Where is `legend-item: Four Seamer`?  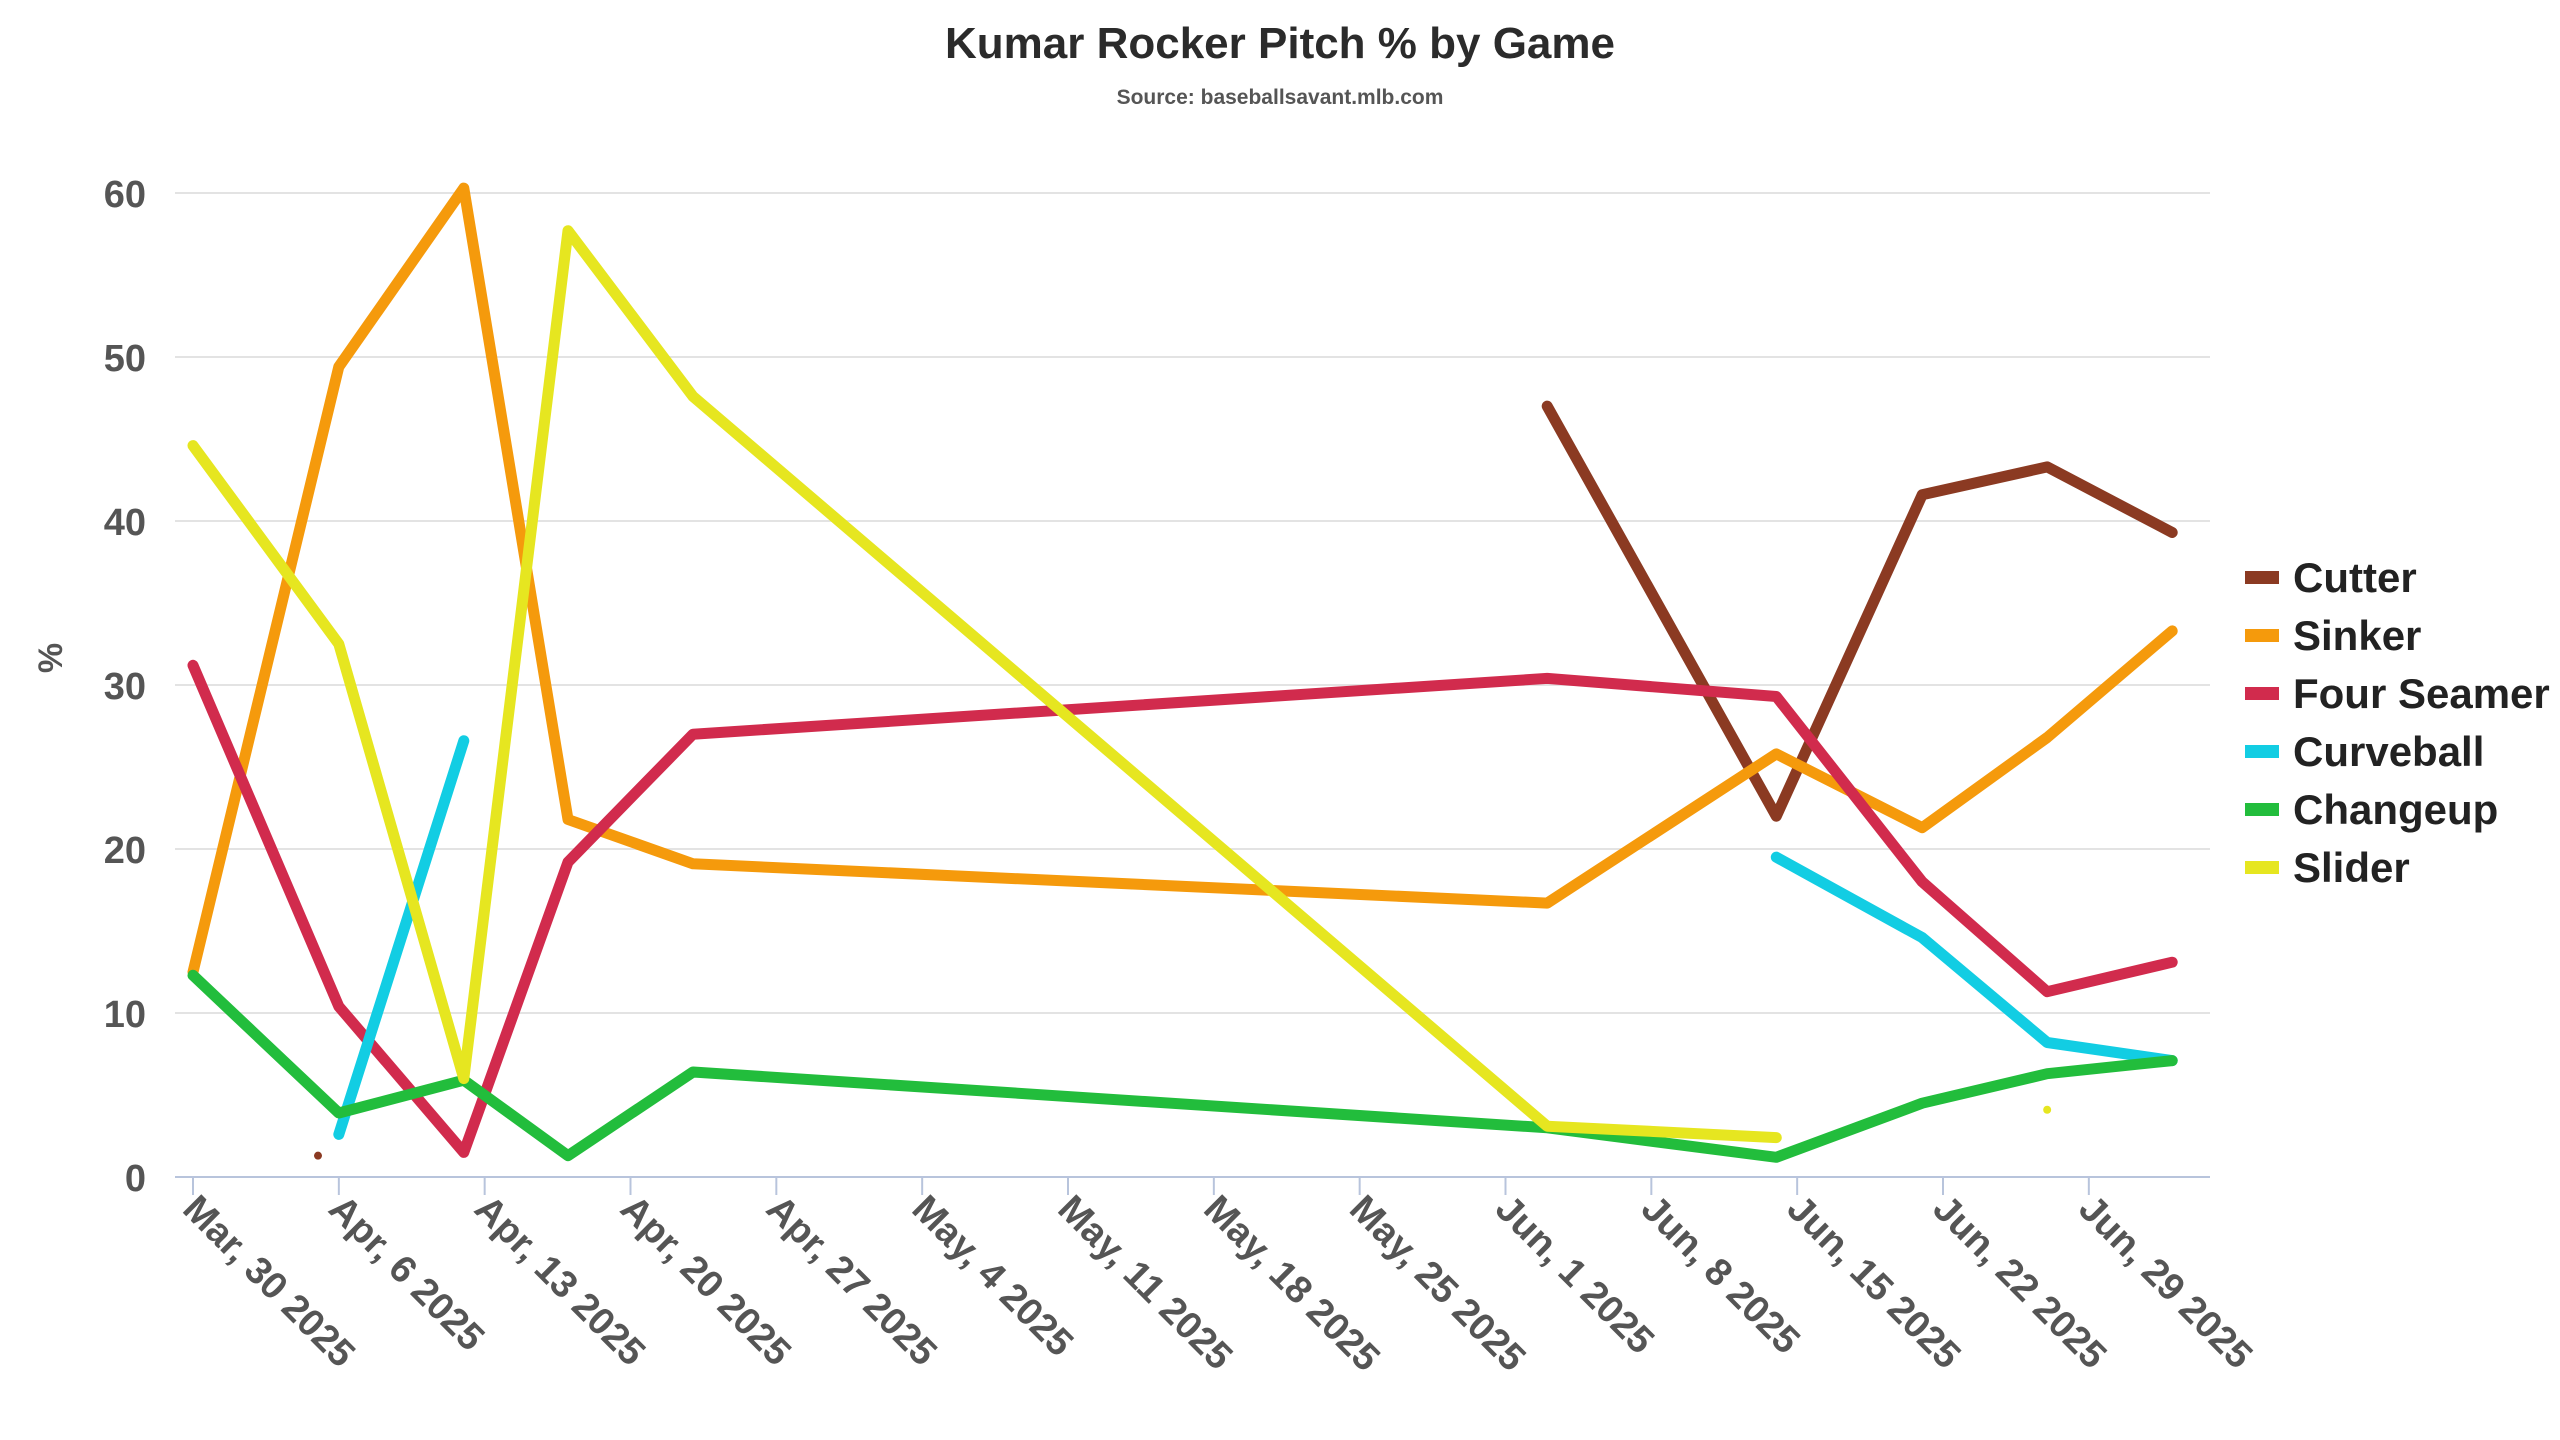 legend-item: Four Seamer is located at coordinates (2397, 693).